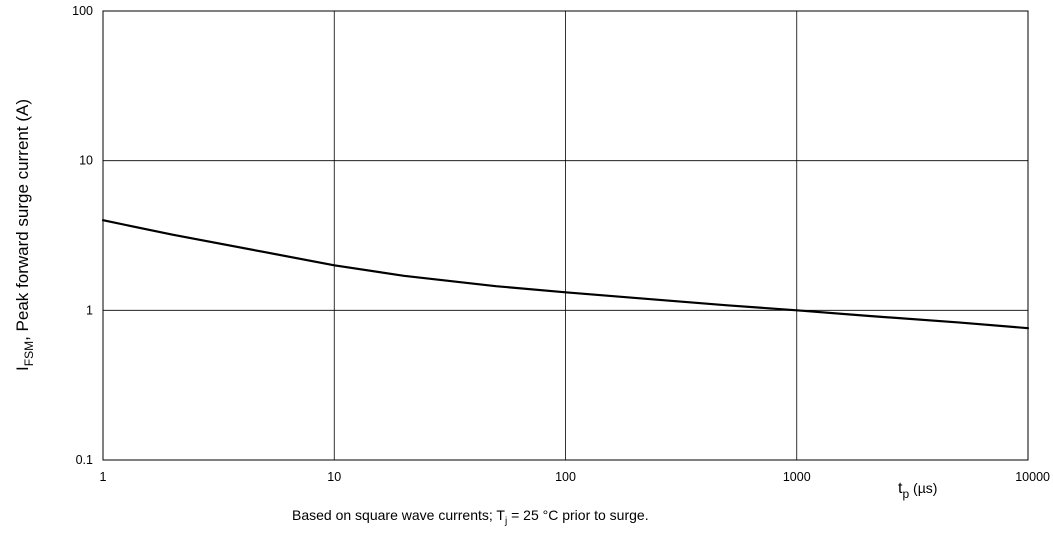 This screenshot has width=1053, height=533. I want to click on y-tick-label: 10, so click(86, 161).